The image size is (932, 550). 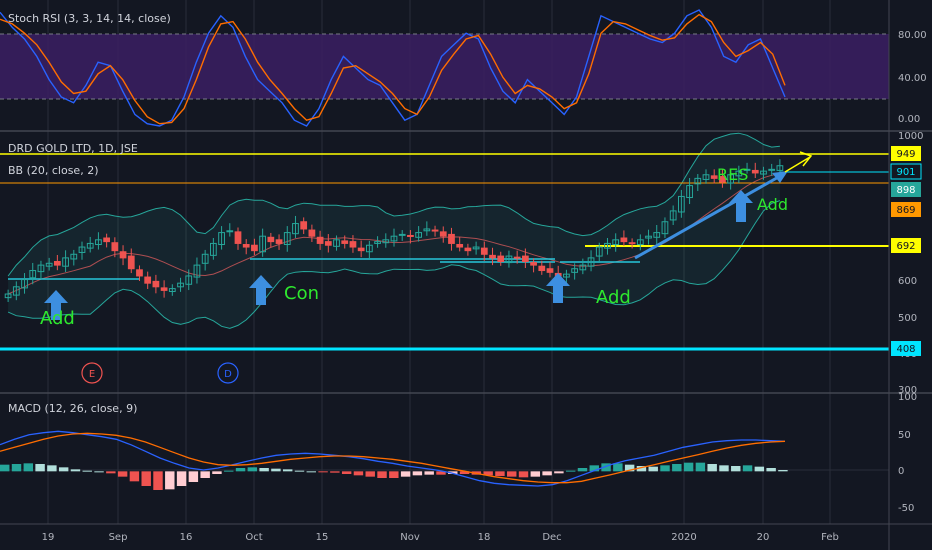 I want to click on dividend-event-marker, so click(x=228, y=373).